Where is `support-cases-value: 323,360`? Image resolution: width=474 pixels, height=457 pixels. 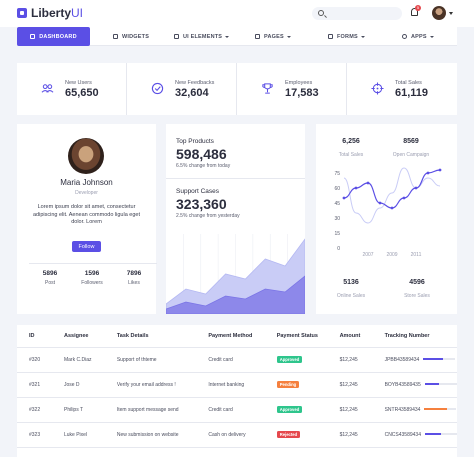
support-cases-value: 323,360 is located at coordinates (201, 204).